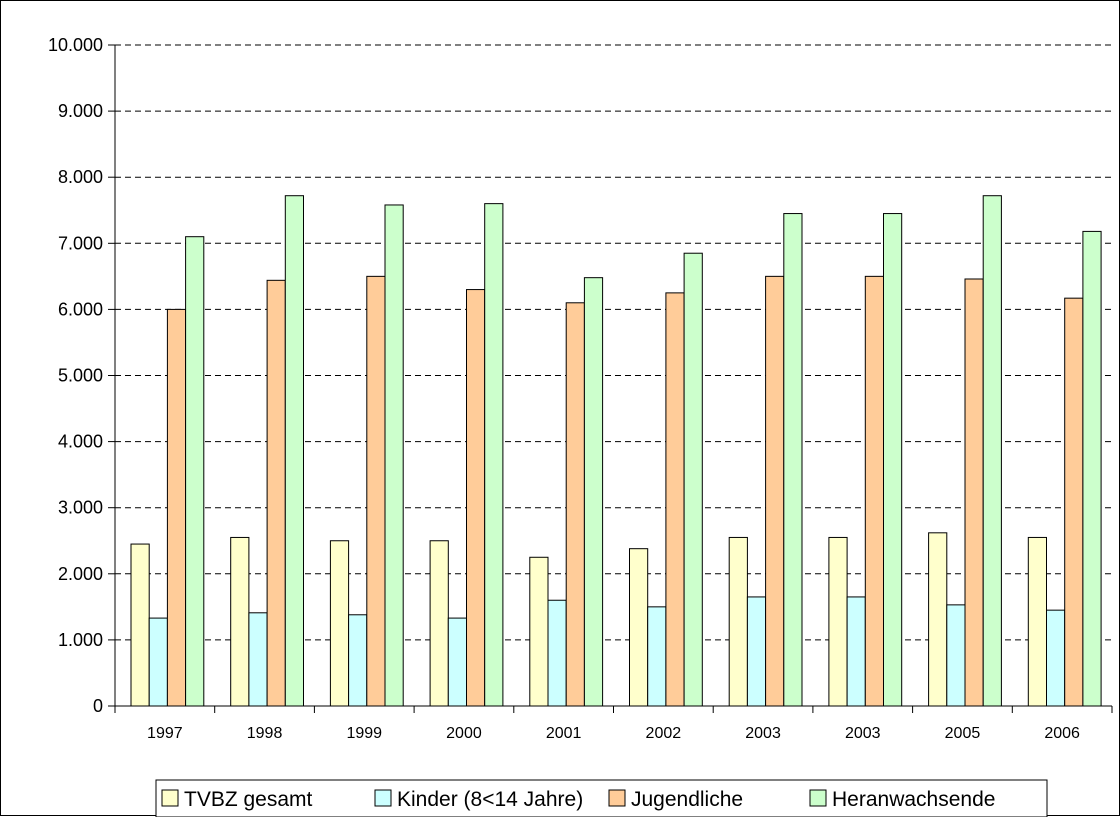  Describe the element at coordinates (963, 733) in the screenshot. I see `x-tick-label: 2005` at that location.